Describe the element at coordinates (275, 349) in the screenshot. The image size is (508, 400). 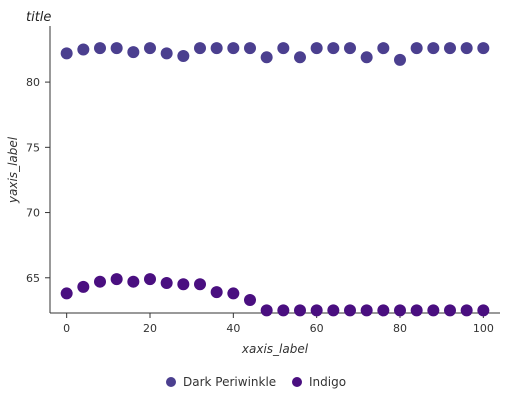
I see `x-axis-label: xaxis_label` at that location.